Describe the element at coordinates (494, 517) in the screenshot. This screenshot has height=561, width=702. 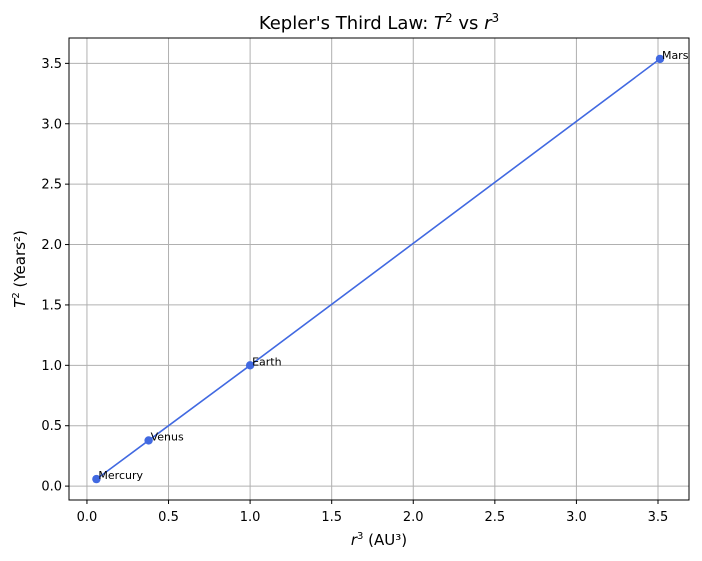
I see `x-tick-label: 2.5` at that location.